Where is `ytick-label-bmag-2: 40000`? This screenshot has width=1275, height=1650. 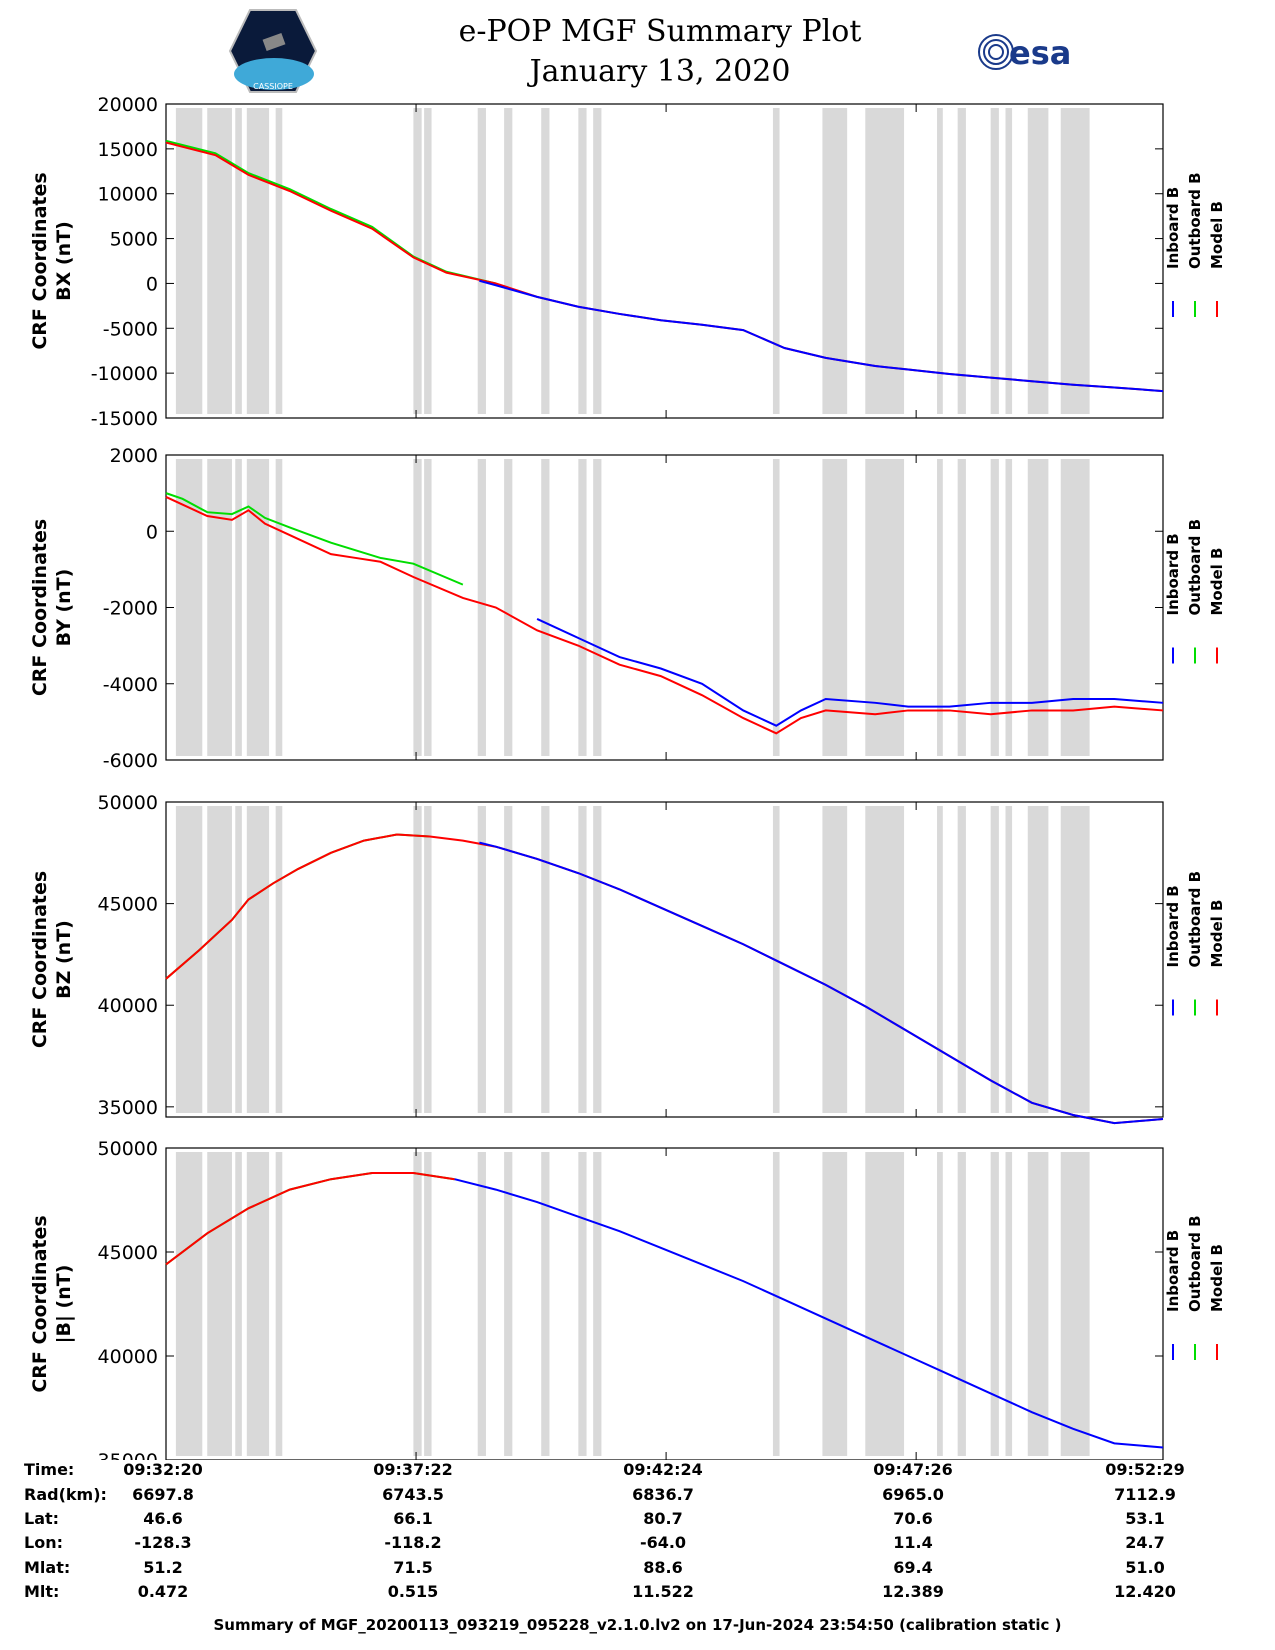
ytick-label-bmag-2: 40000 is located at coordinates (128, 1357).